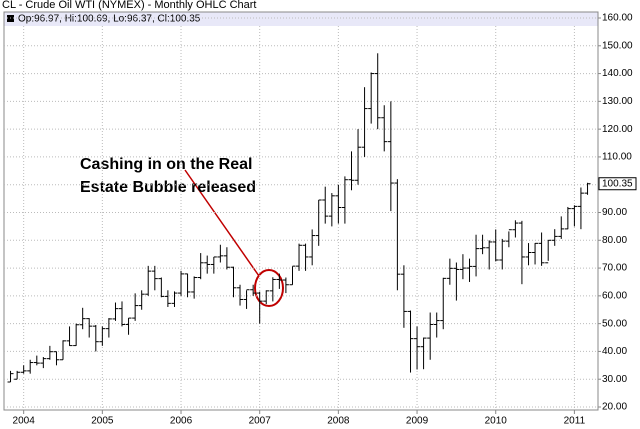 Image resolution: width=640 pixels, height=429 pixels. I want to click on y-tick-label: 40.00, so click(614, 351).